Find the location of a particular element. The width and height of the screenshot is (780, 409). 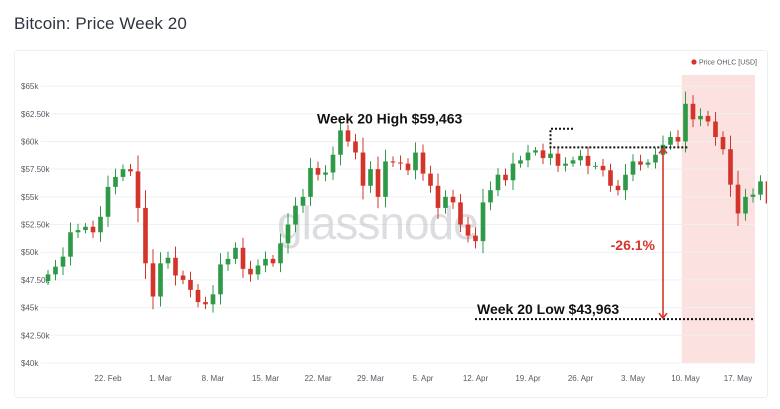

drawdown-label: -26.1% is located at coordinates (633, 245).